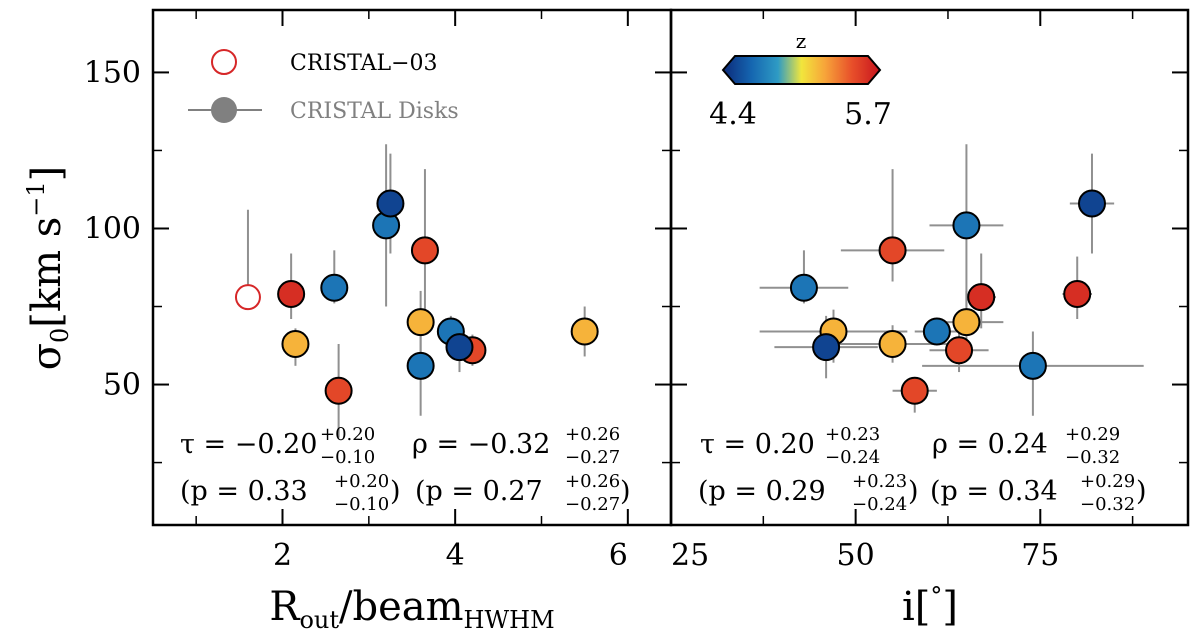  Describe the element at coordinates (48, 268) in the screenshot. I see `y-axis-label: σ0[km s−1]` at that location.